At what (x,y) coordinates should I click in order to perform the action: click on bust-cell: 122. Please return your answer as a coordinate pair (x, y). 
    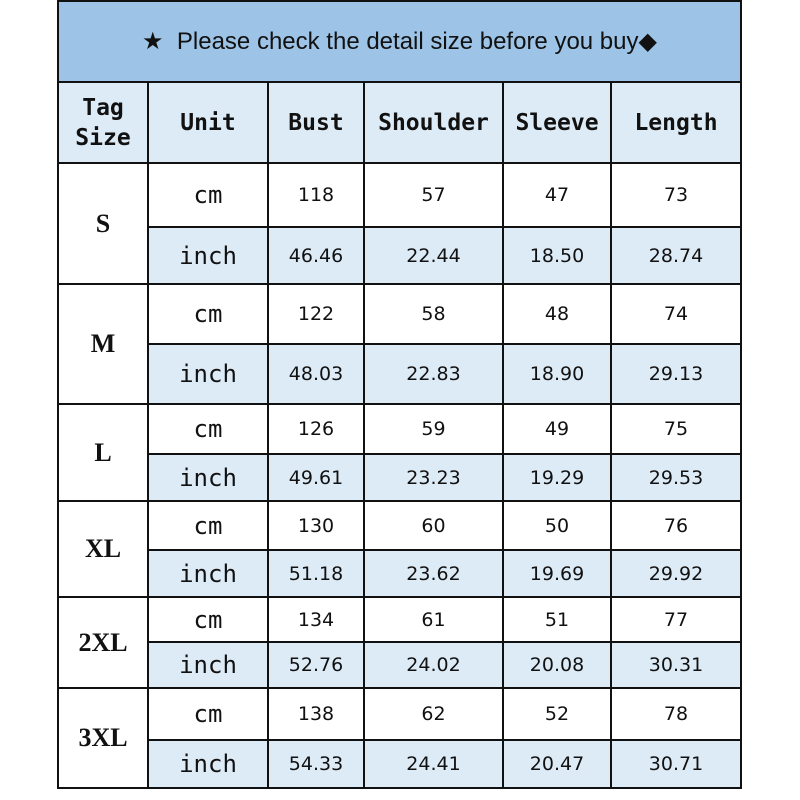
    Looking at the image, I should click on (316, 314).